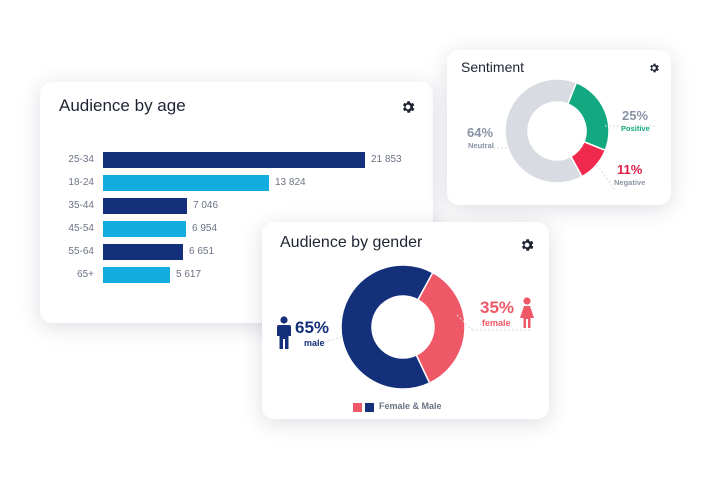 The image size is (715, 486). I want to click on neutral-slice, so click(543, 131).